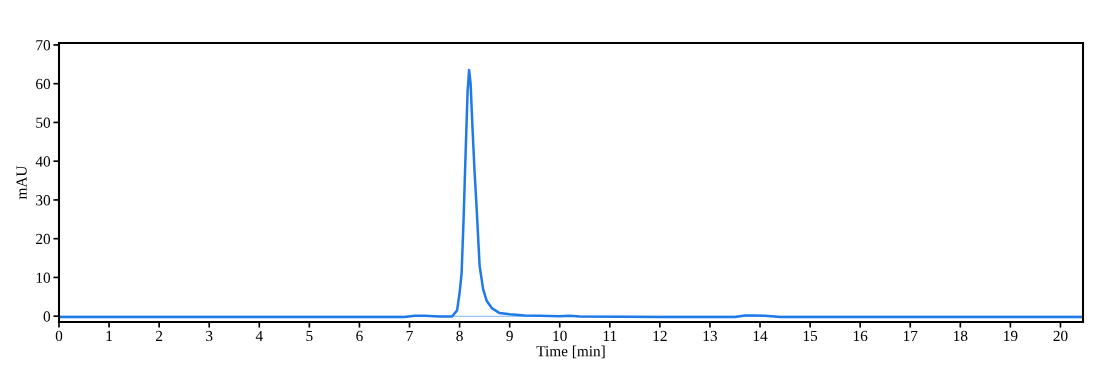  What do you see at coordinates (961, 336) in the screenshot?
I see `x-tick-label: 18` at bounding box center [961, 336].